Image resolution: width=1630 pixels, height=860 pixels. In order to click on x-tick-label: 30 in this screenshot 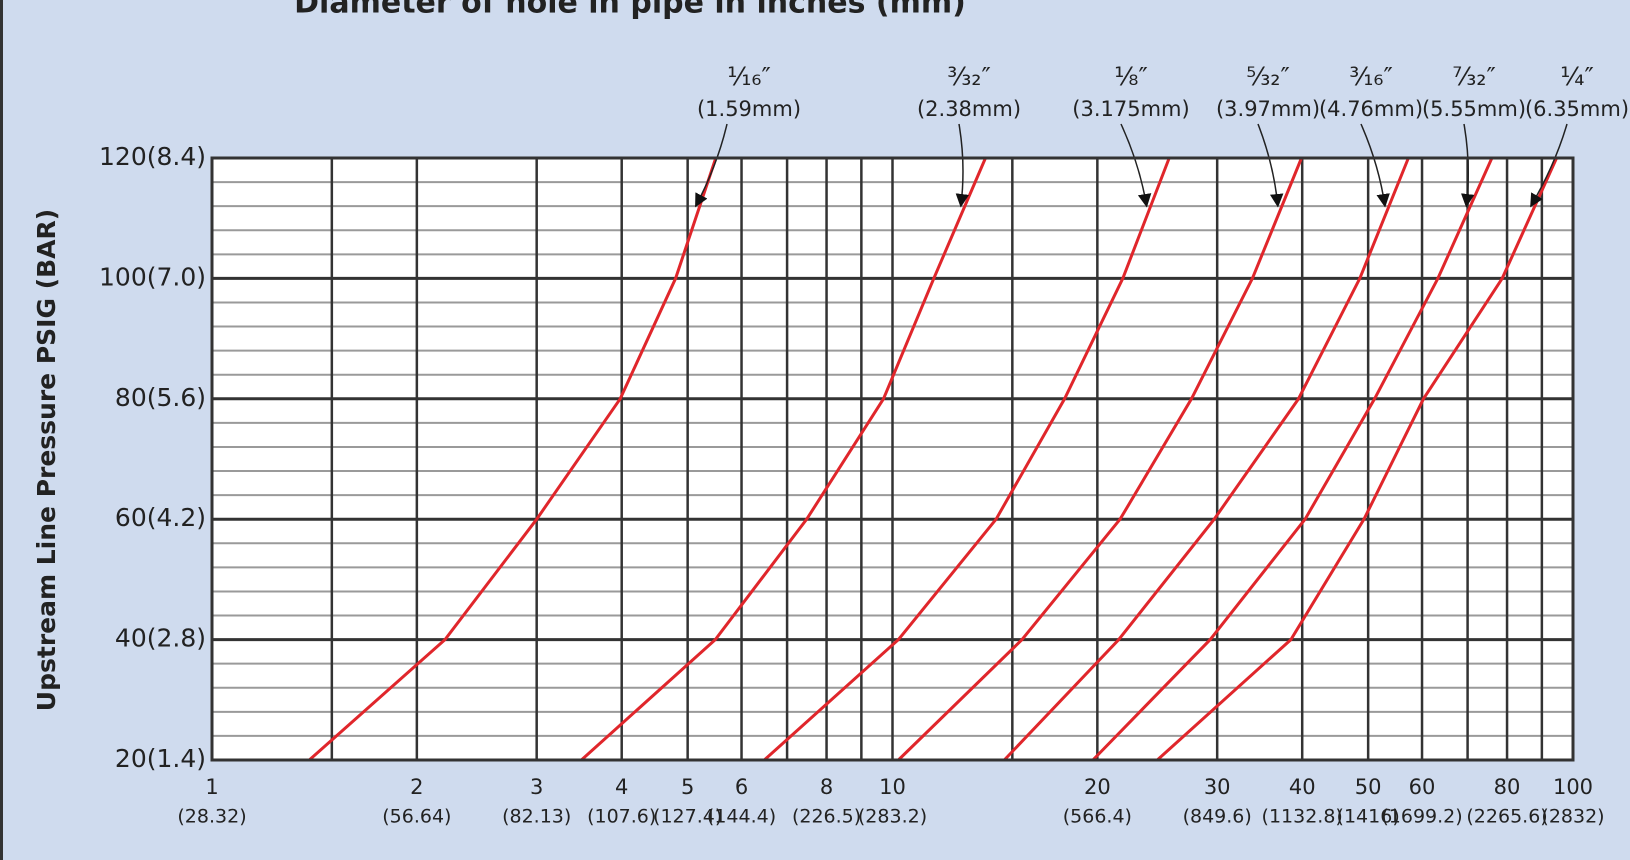, I will do `click(1217, 787)`.